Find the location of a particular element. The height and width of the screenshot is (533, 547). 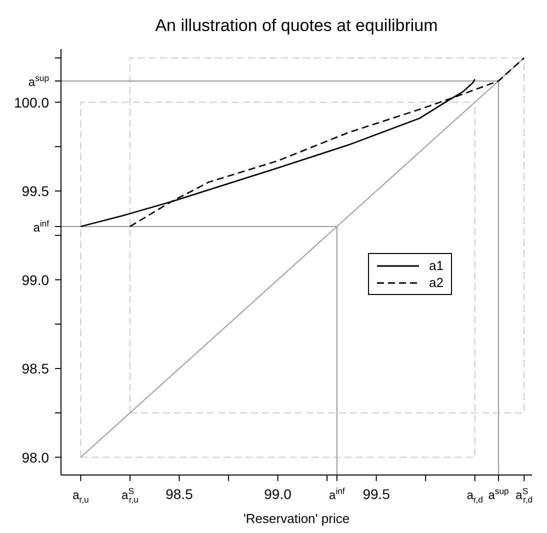

x-tick-label: 99.0 is located at coordinates (278, 494).